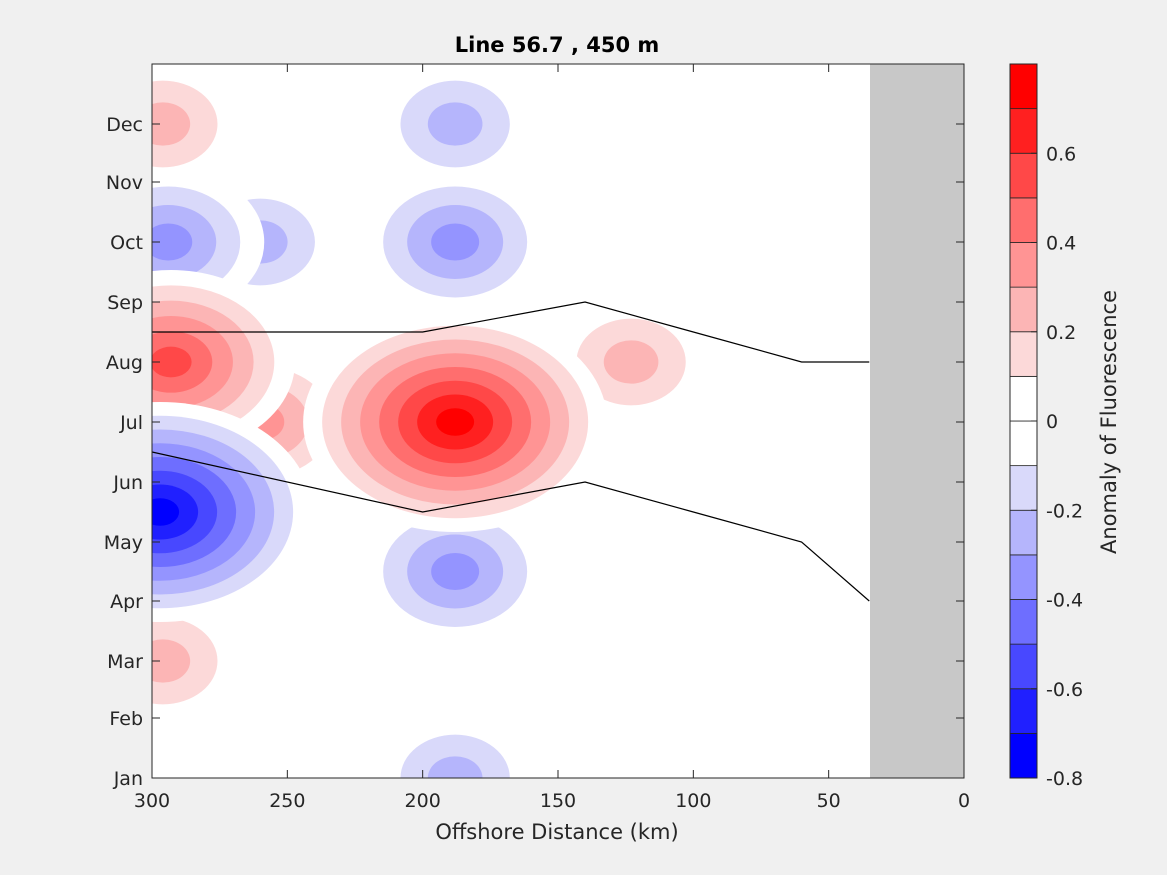 This screenshot has width=1167, height=875. I want to click on no-data-region, so click(917, 421).